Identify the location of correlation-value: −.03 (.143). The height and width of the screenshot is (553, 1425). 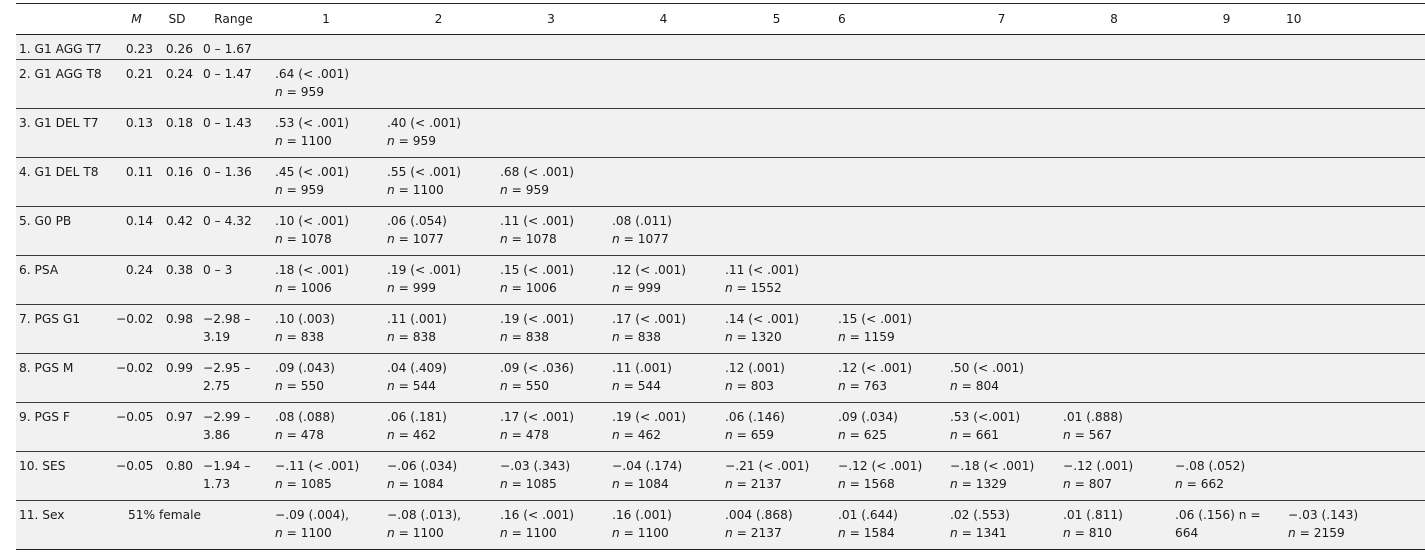
(1323, 515).